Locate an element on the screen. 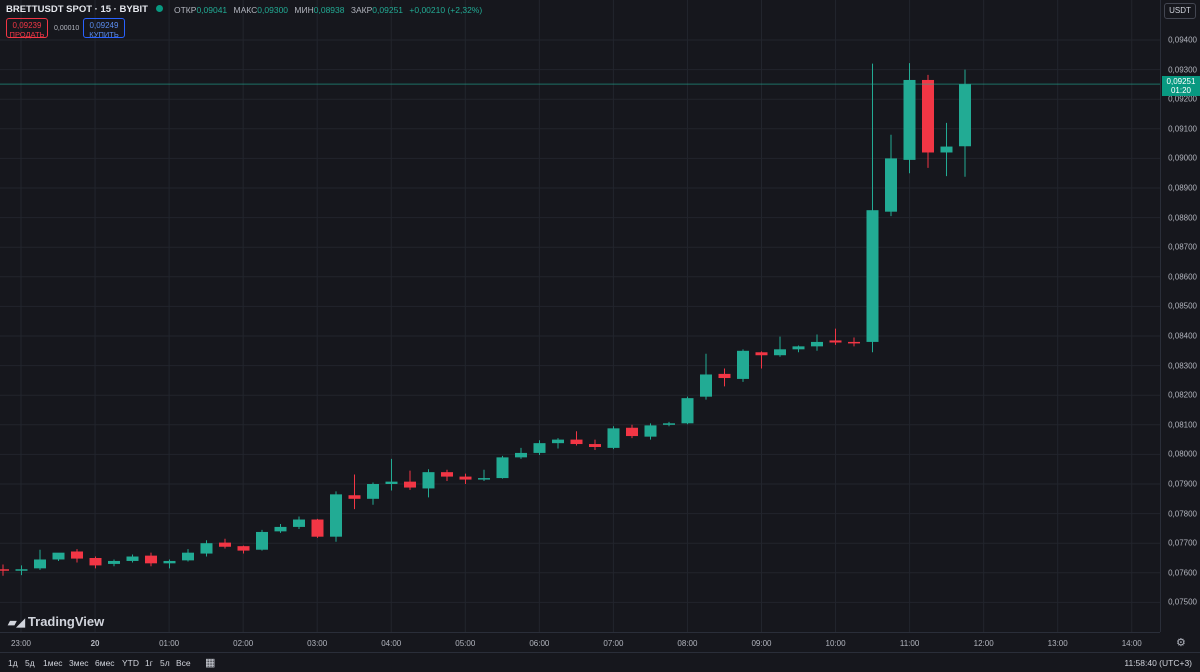 Image resolution: width=1200 pixels, height=672 pixels. current-price-value: 0,09251 is located at coordinates (1181, 82).